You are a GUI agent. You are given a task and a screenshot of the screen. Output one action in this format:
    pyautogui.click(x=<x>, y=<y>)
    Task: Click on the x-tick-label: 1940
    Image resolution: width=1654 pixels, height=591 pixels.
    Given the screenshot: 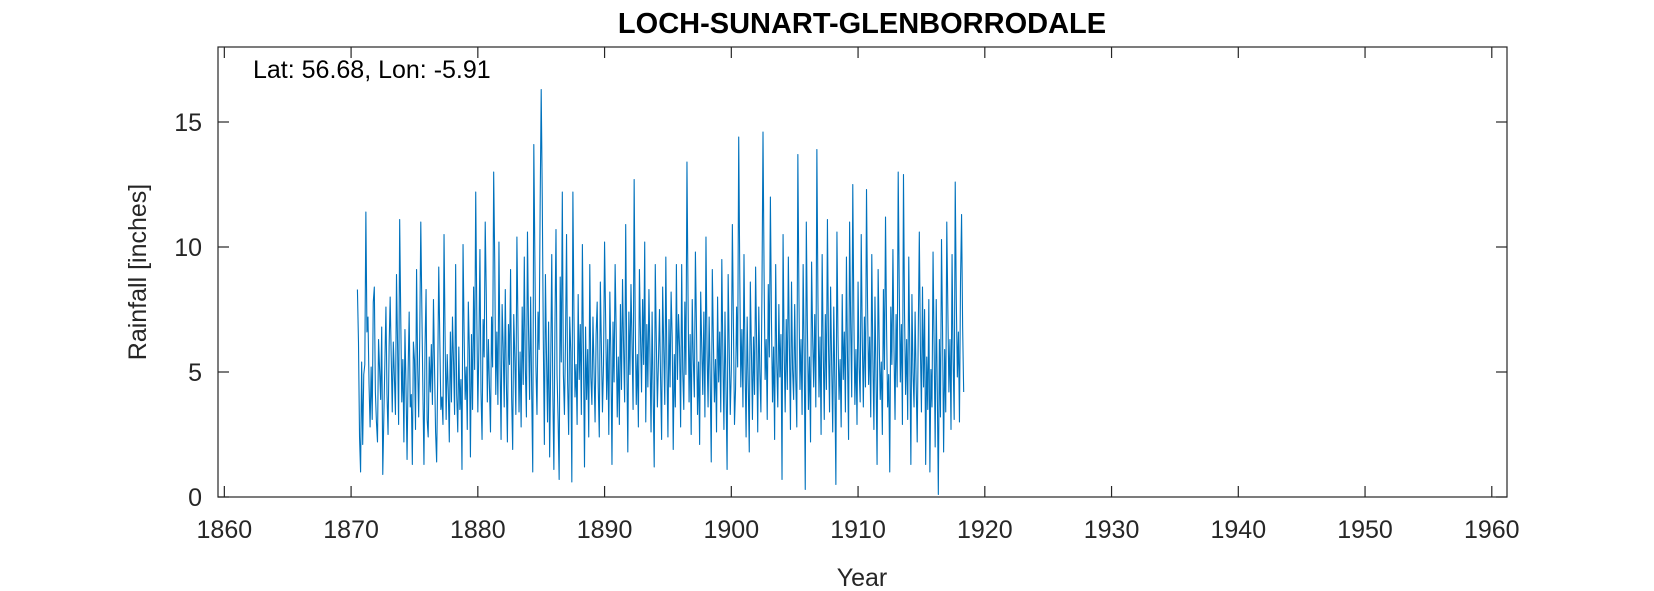 What is the action you would take?
    pyautogui.click(x=1238, y=530)
    